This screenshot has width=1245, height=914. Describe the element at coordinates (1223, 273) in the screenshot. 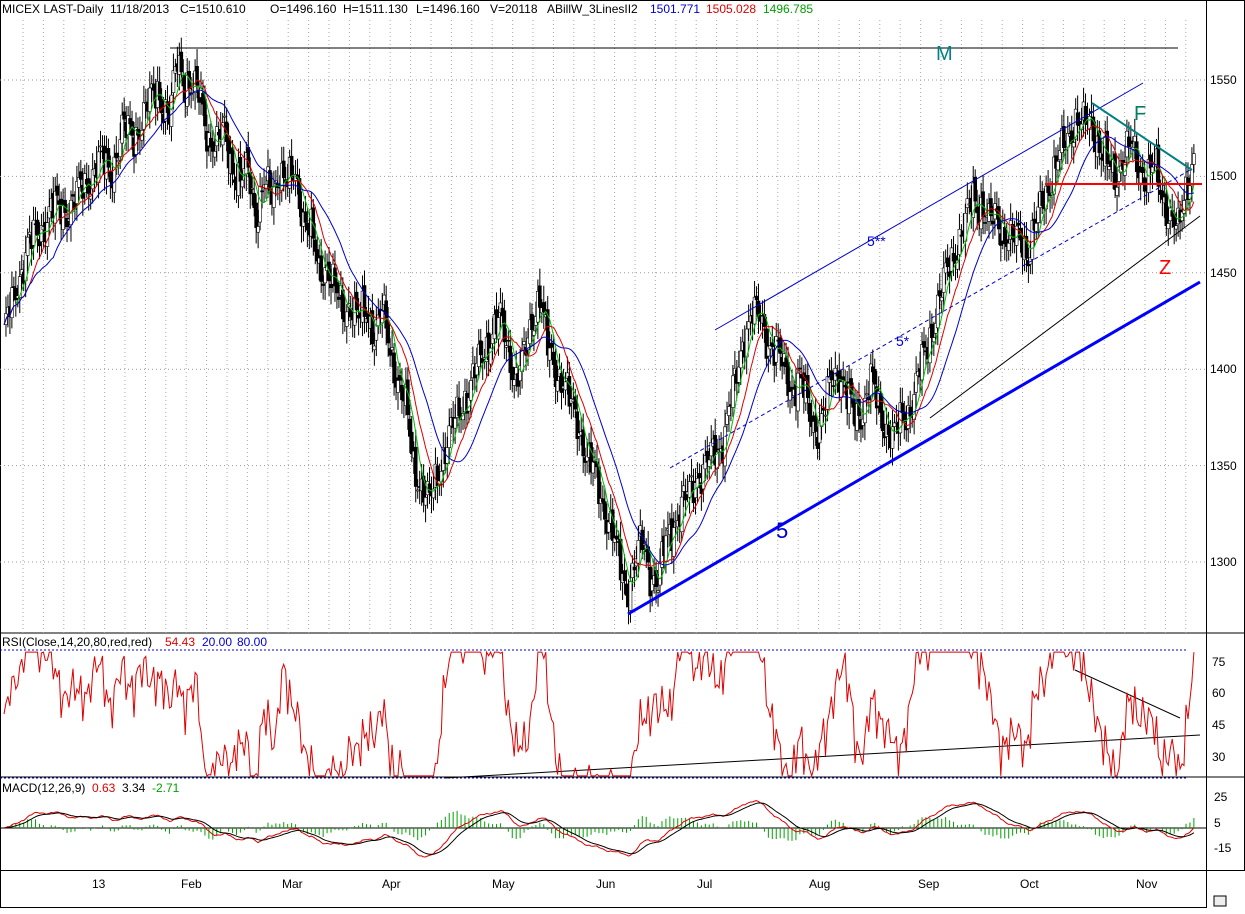

I see `price-tick-1450: 1450` at that location.